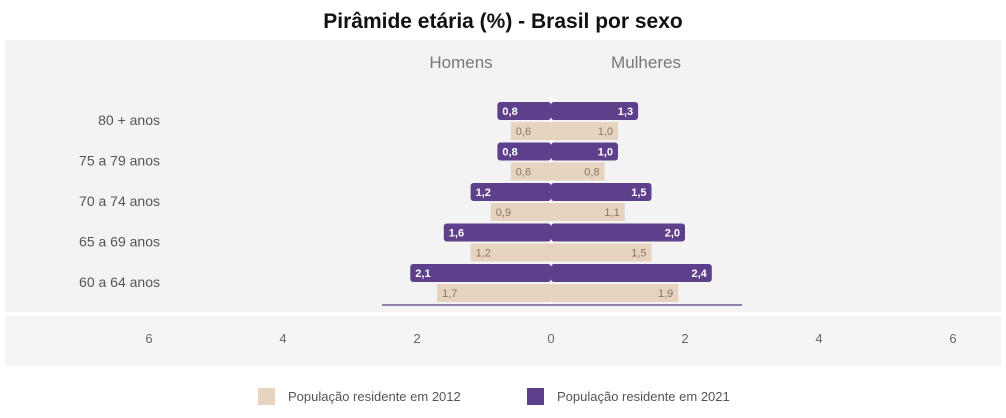 This screenshot has width=1006, height=418. Describe the element at coordinates (456, 234) in the screenshot. I see `data-label-2021-homens: 1,6` at that location.